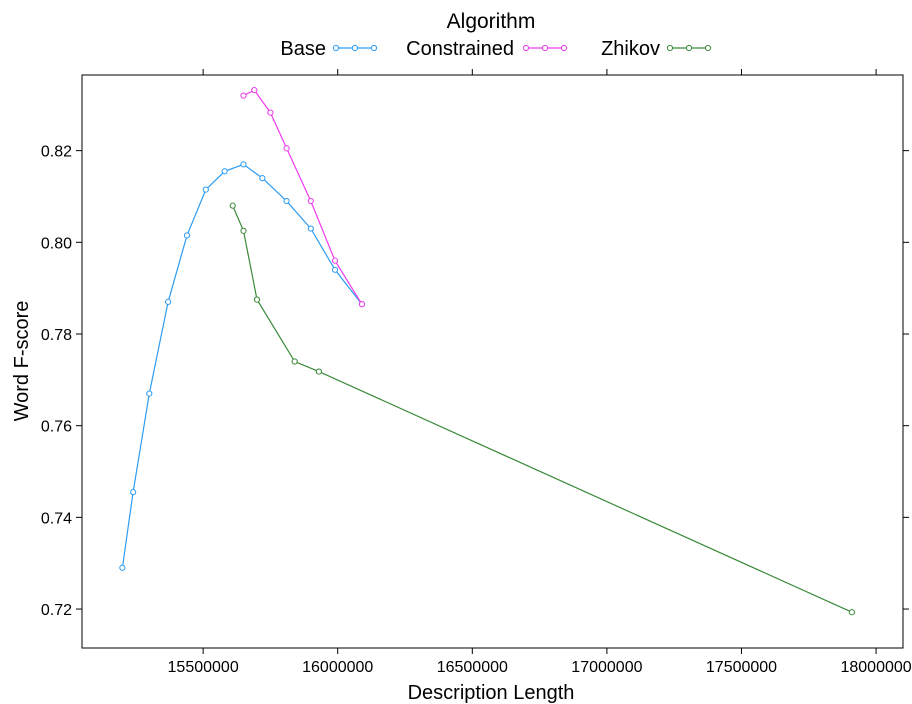  Describe the element at coordinates (22, 361) in the screenshot. I see `y-axis-label: Word F-score` at that location.